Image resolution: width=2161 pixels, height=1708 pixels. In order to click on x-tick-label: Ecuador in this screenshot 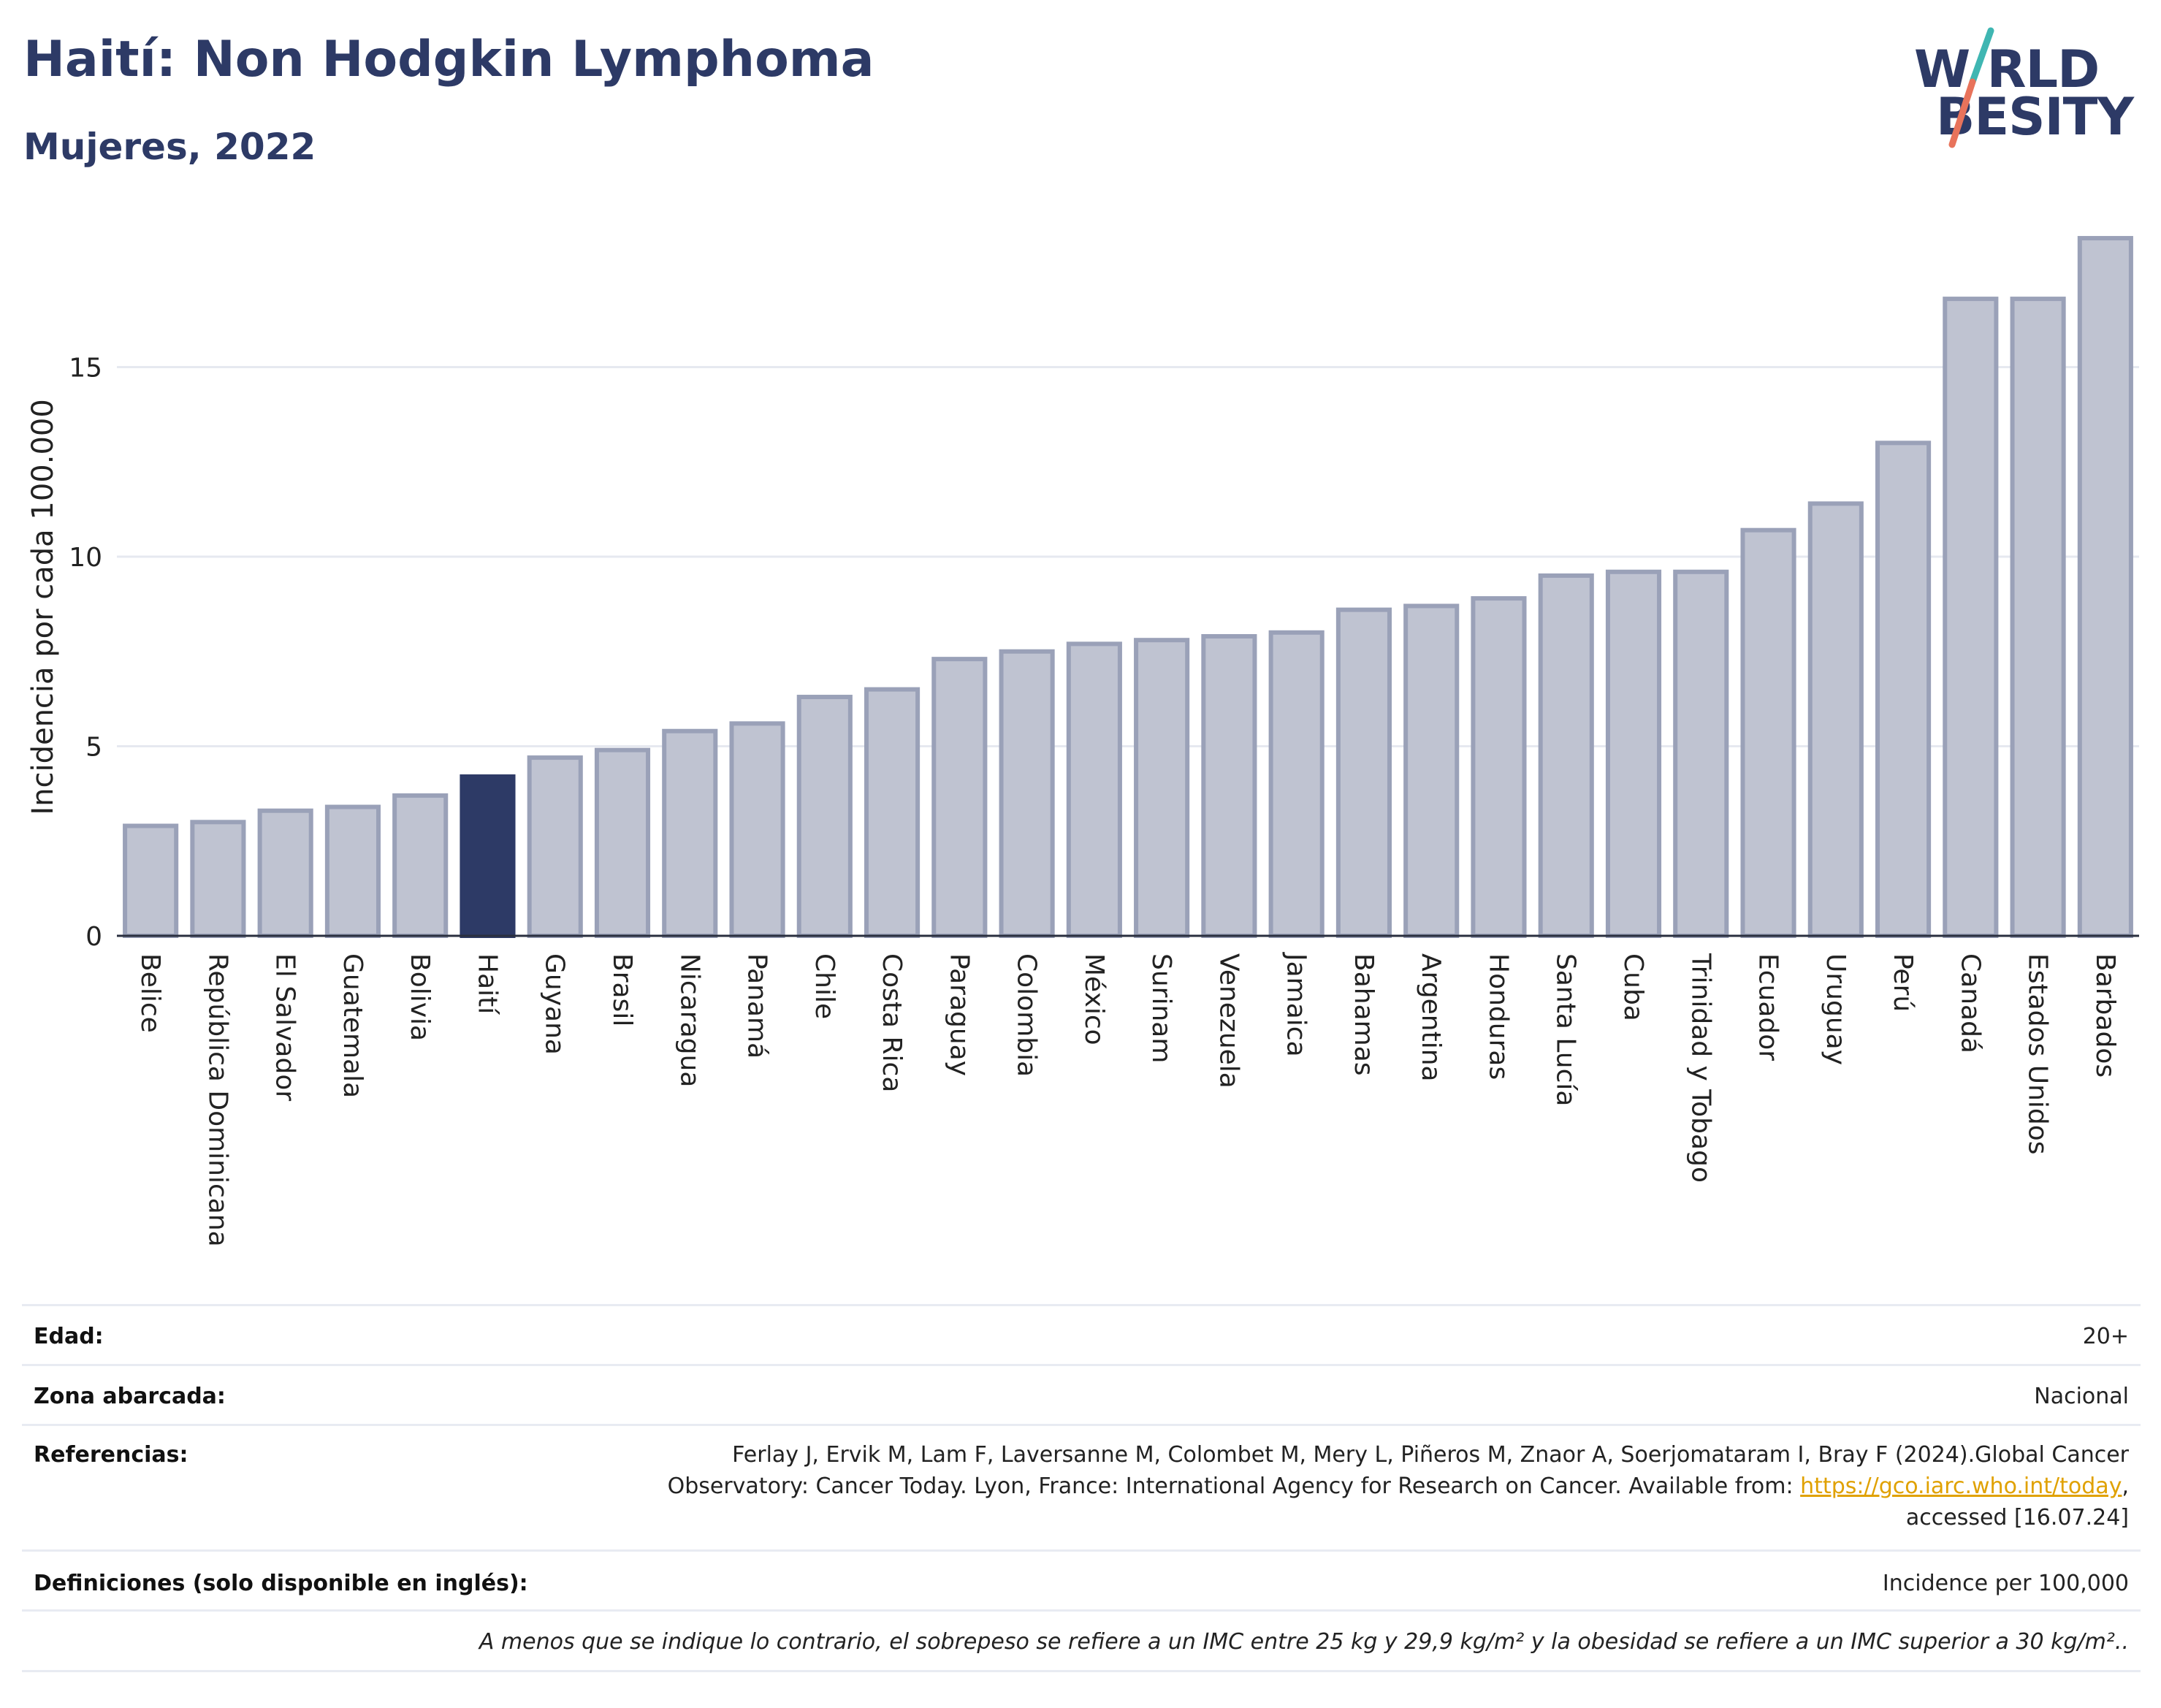, I will do `click(1768, 1007)`.